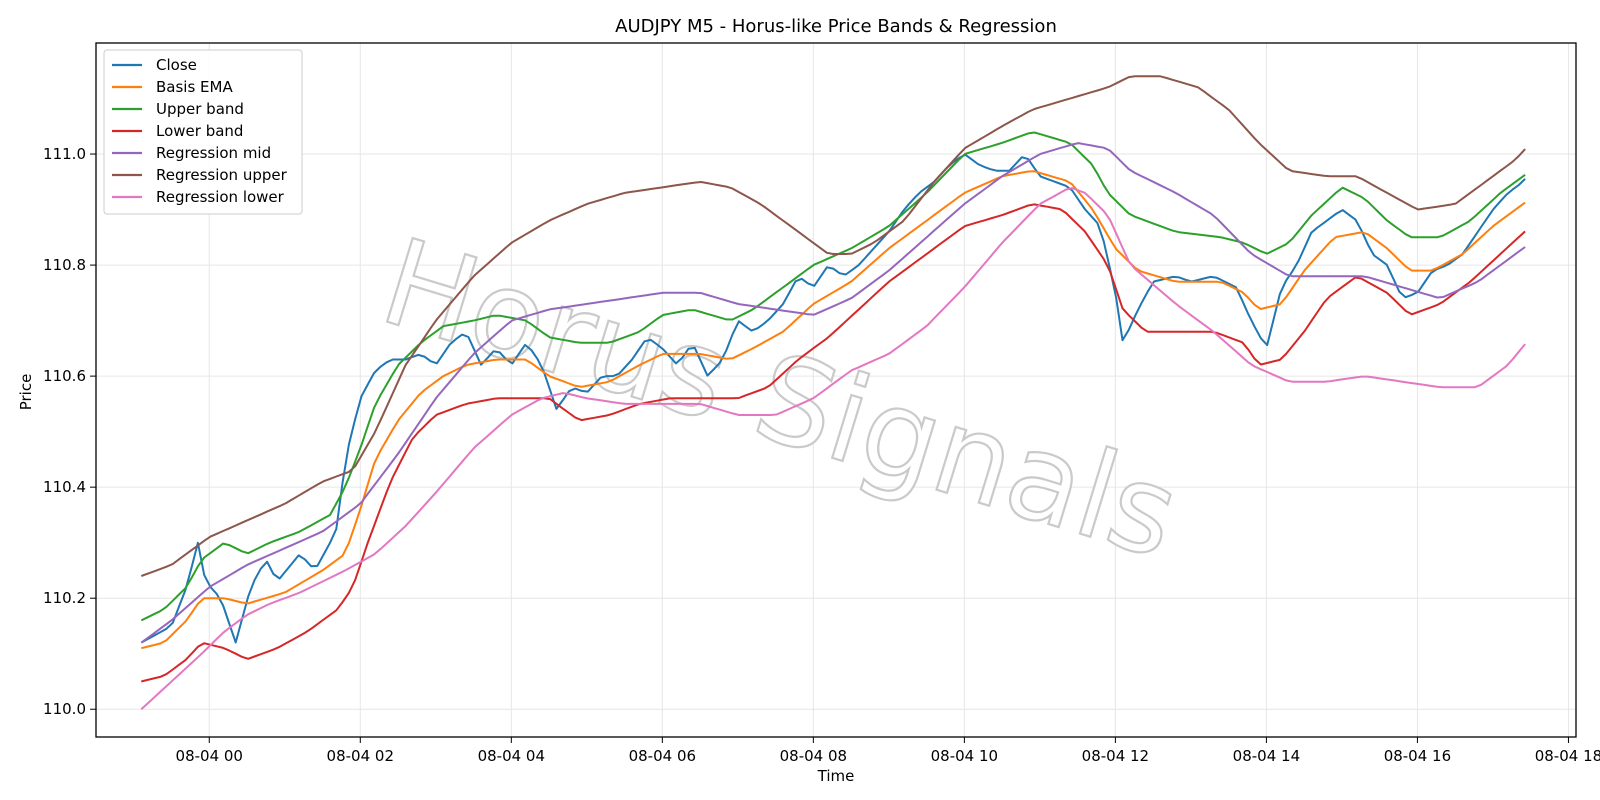  What do you see at coordinates (64, 154) in the screenshot?
I see `y-tick-label: 111.0` at bounding box center [64, 154].